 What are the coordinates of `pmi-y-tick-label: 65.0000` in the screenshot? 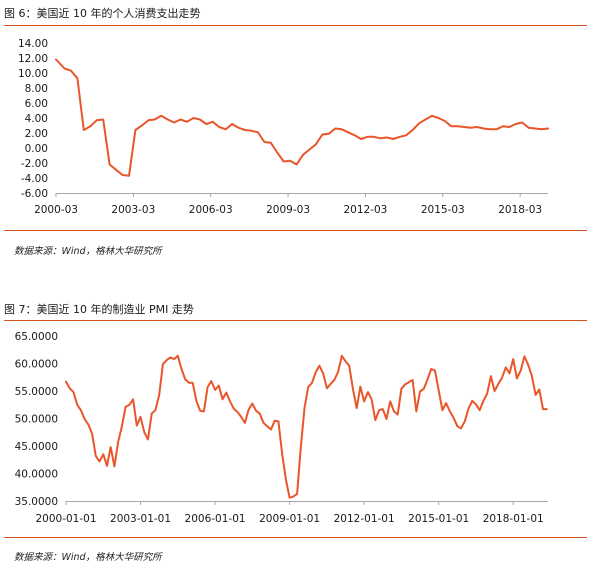 It's located at (36, 337).